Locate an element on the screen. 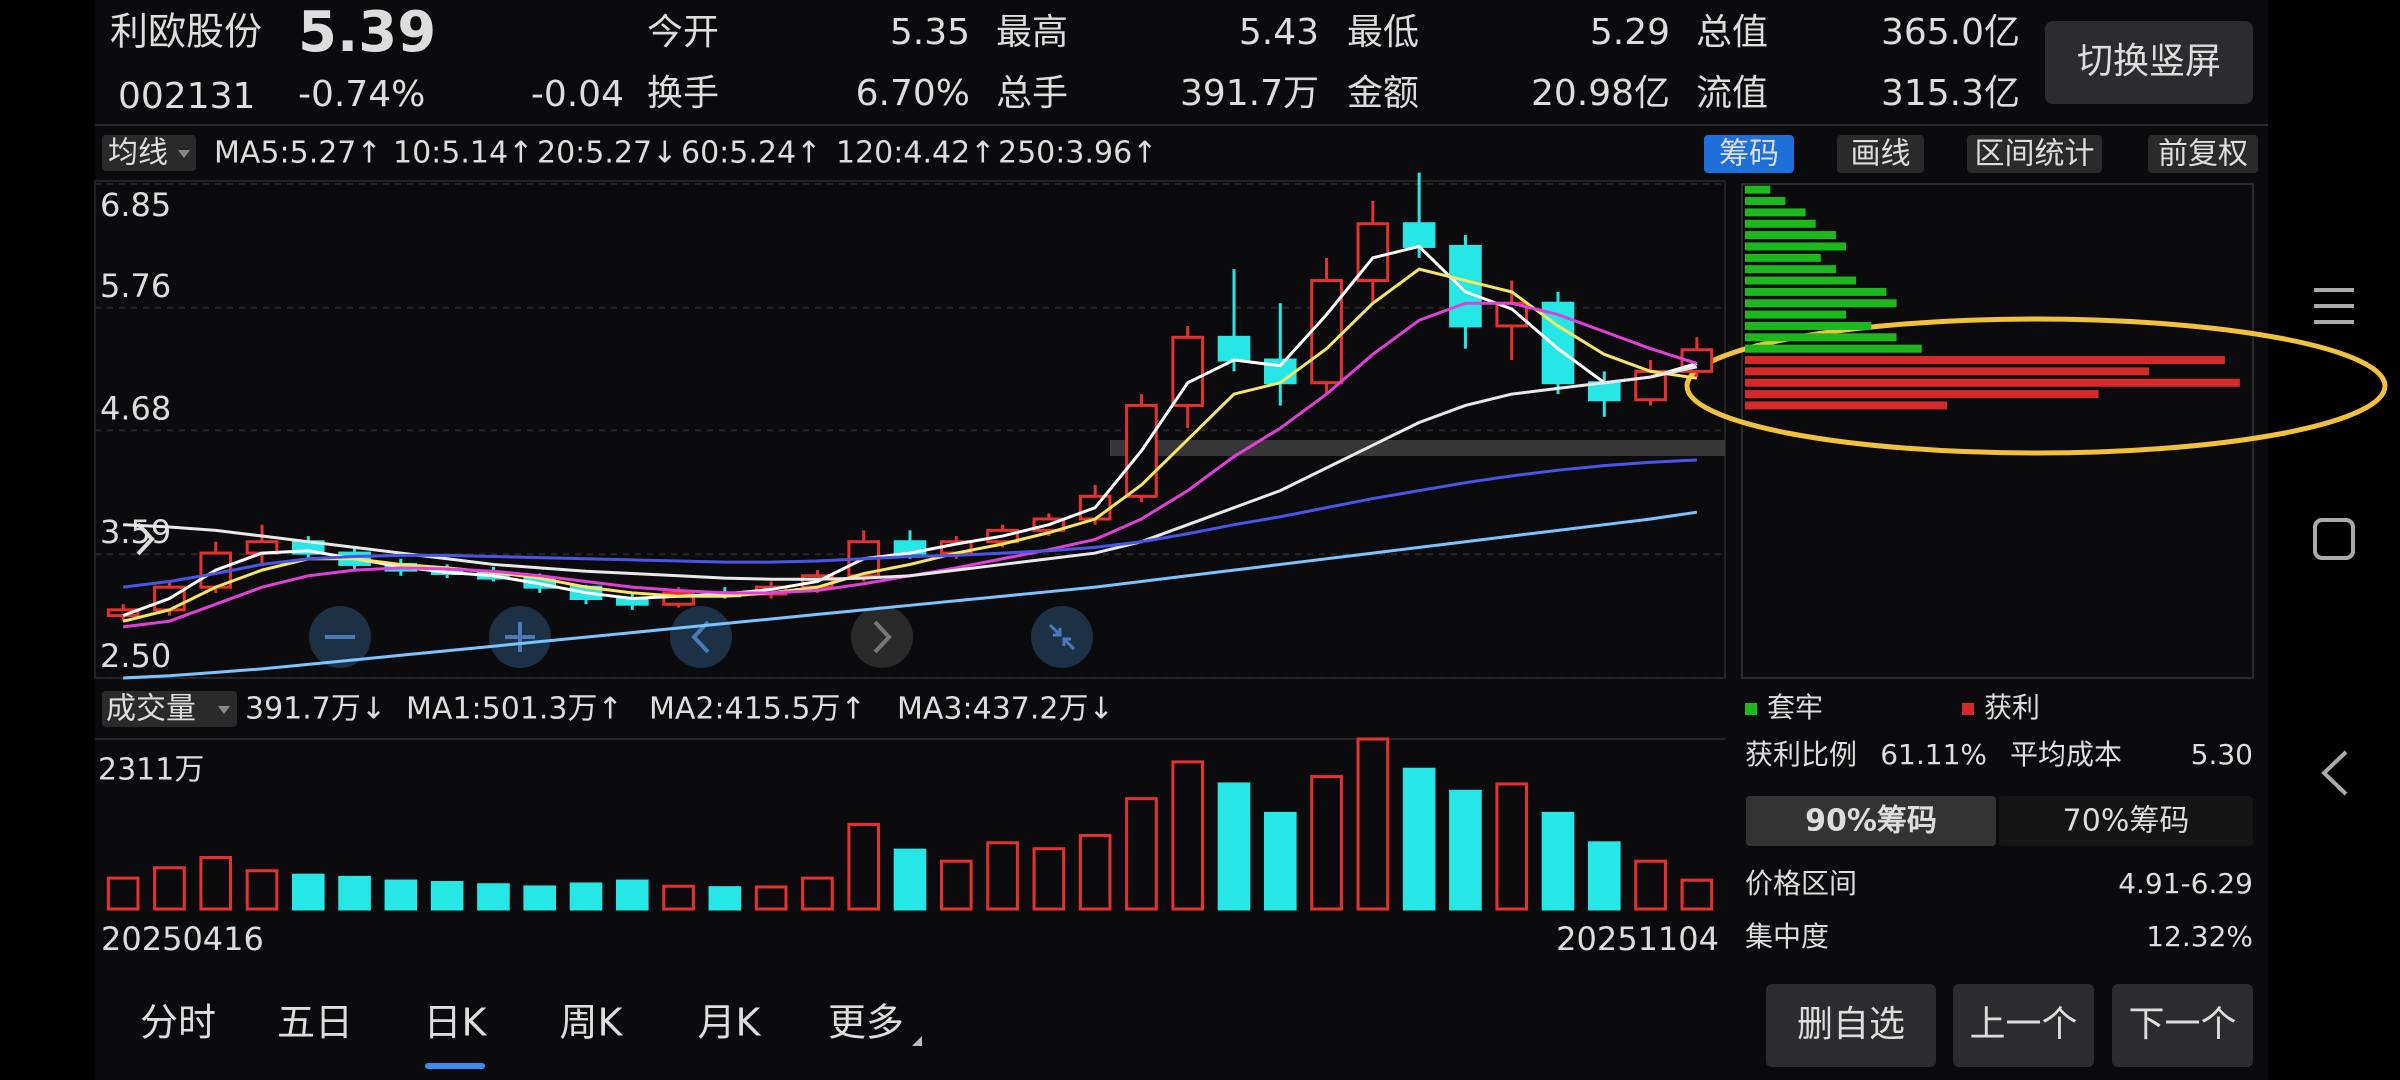  y-tick-label: 3.59 is located at coordinates (135, 532).